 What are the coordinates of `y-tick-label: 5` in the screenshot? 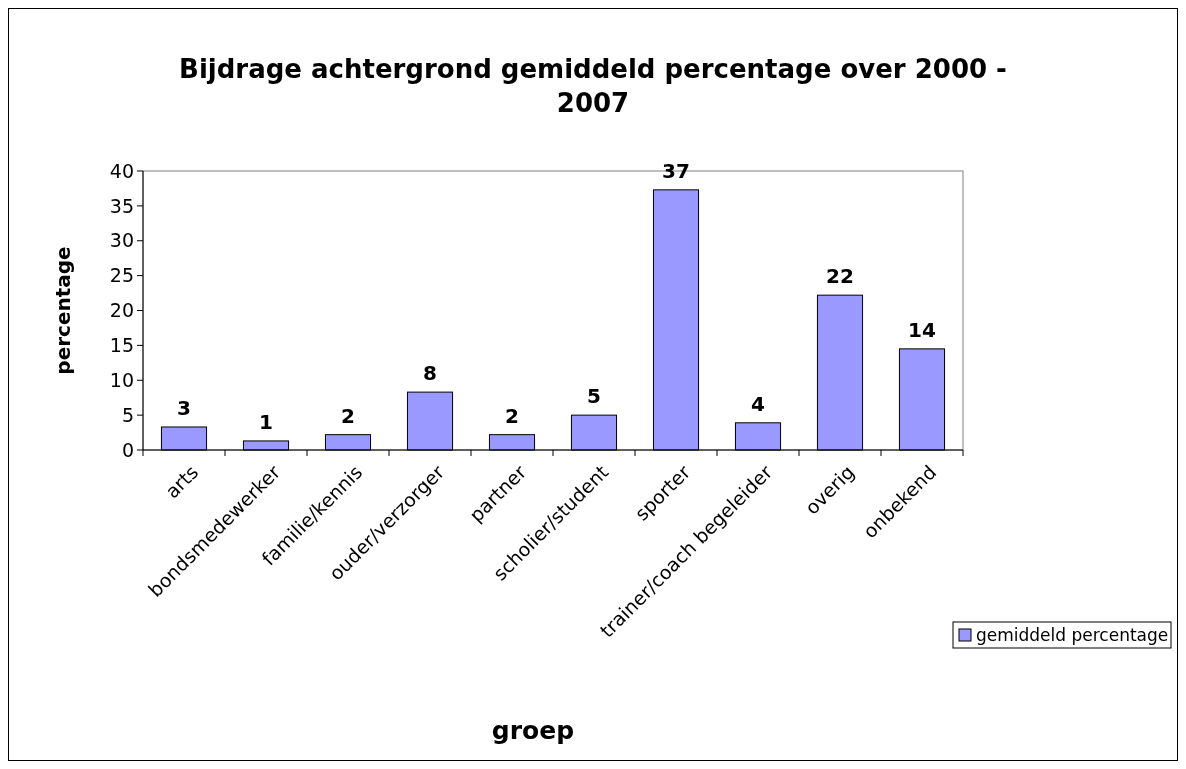 It's located at (127, 414).